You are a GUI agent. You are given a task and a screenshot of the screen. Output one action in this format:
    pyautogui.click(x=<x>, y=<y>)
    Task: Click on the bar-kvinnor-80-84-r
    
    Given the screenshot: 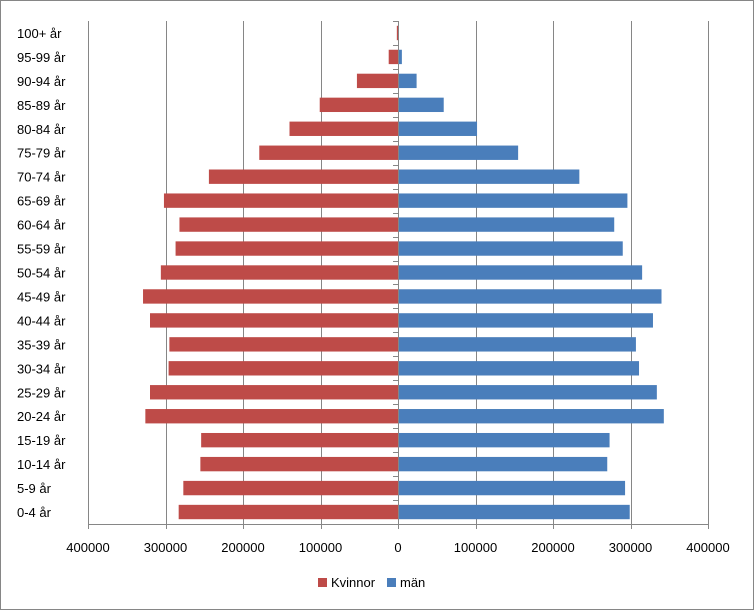 What is the action you would take?
    pyautogui.click(x=343, y=128)
    